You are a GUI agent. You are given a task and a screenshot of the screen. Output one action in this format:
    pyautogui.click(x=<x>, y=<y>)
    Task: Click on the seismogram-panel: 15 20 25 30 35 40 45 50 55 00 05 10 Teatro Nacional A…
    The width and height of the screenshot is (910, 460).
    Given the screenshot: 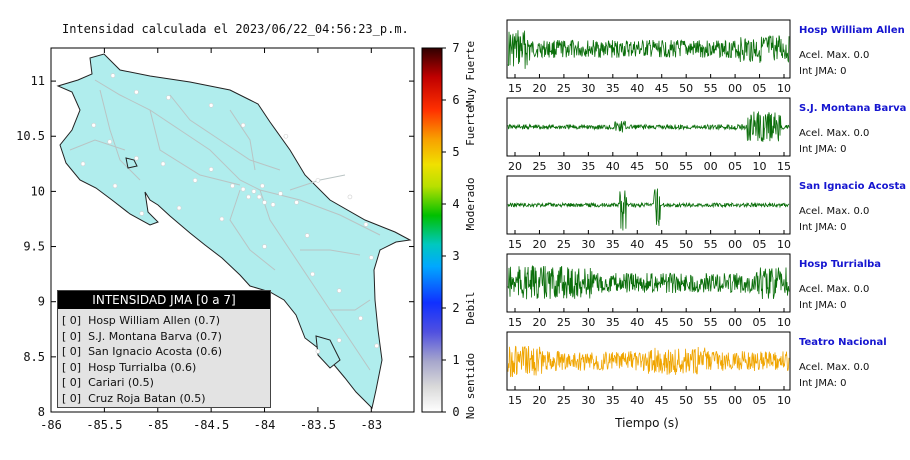 What is the action you would take?
    pyautogui.click(x=696, y=369)
    